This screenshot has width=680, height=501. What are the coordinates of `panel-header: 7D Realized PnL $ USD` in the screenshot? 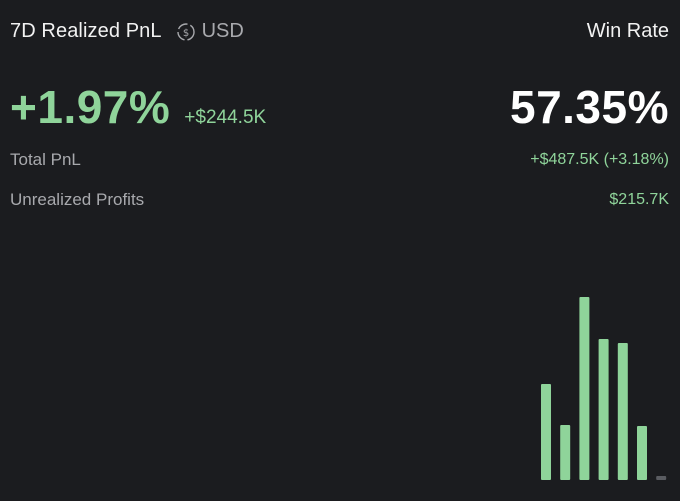 It's located at (127, 31).